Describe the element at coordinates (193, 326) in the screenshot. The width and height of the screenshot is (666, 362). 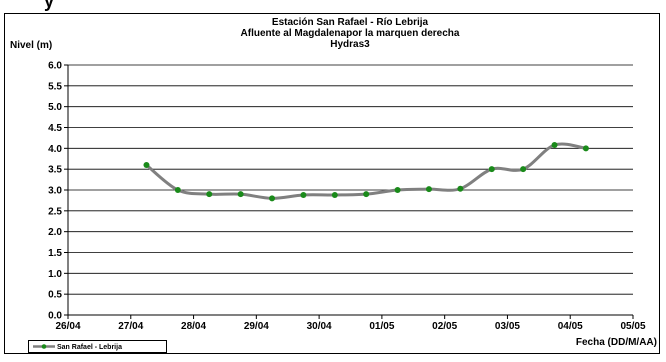
I see `x-tick-label: 28/04` at that location.